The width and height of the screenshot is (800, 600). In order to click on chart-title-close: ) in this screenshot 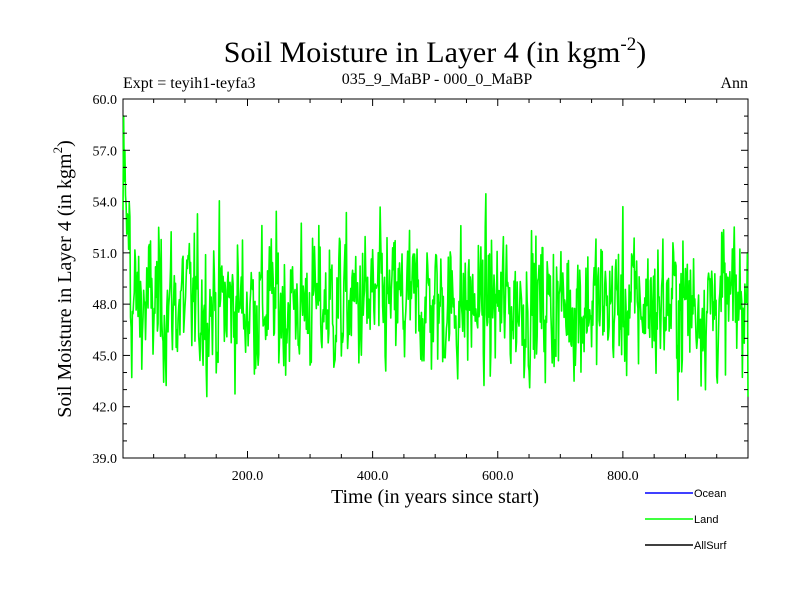, I will do `click(641, 52)`.